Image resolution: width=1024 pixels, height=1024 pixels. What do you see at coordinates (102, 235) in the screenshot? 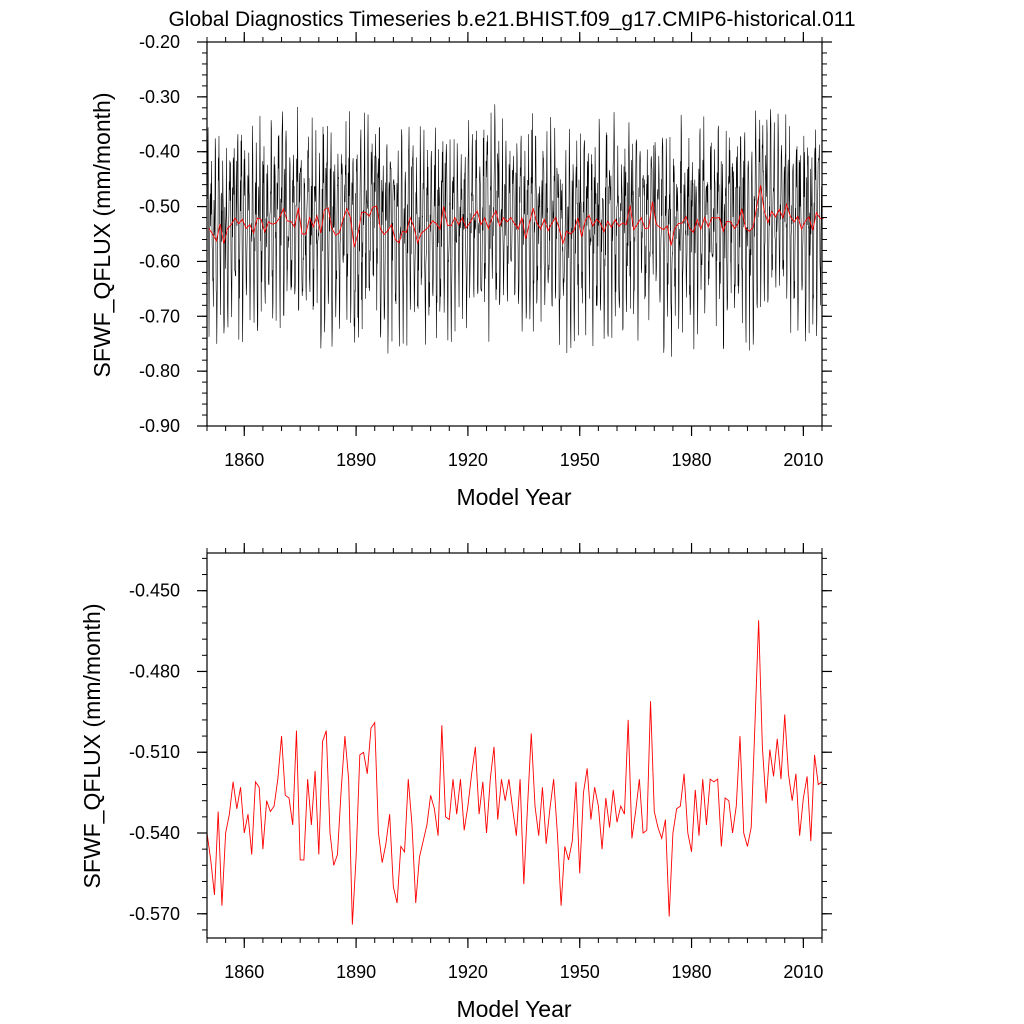
I see `top-y-axis-title: SFWF_QFLUX (mm/month)` at bounding box center [102, 235].